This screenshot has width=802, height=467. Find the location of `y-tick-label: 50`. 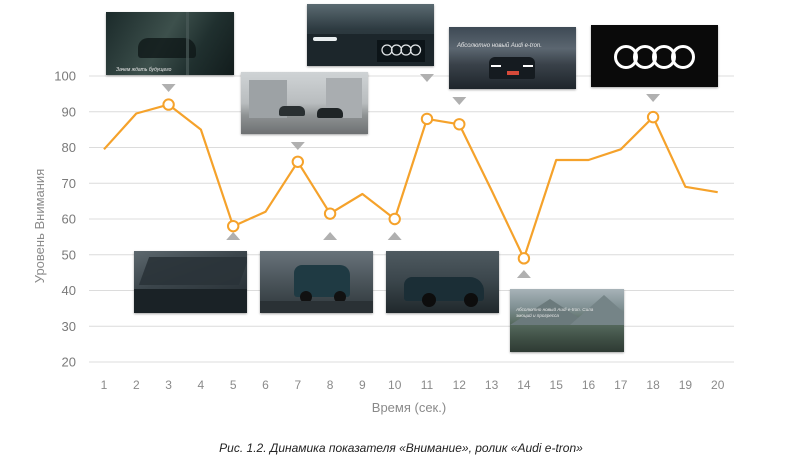

y-tick-label: 50 is located at coordinates (69, 254).